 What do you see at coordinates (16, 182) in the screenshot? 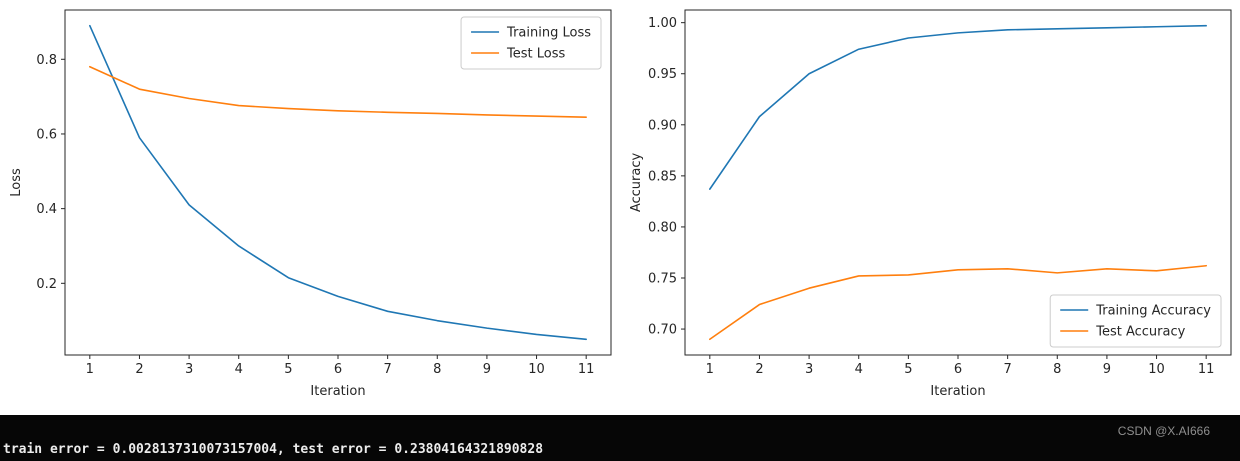
I see `y-axis-label: Loss` at bounding box center [16, 182].